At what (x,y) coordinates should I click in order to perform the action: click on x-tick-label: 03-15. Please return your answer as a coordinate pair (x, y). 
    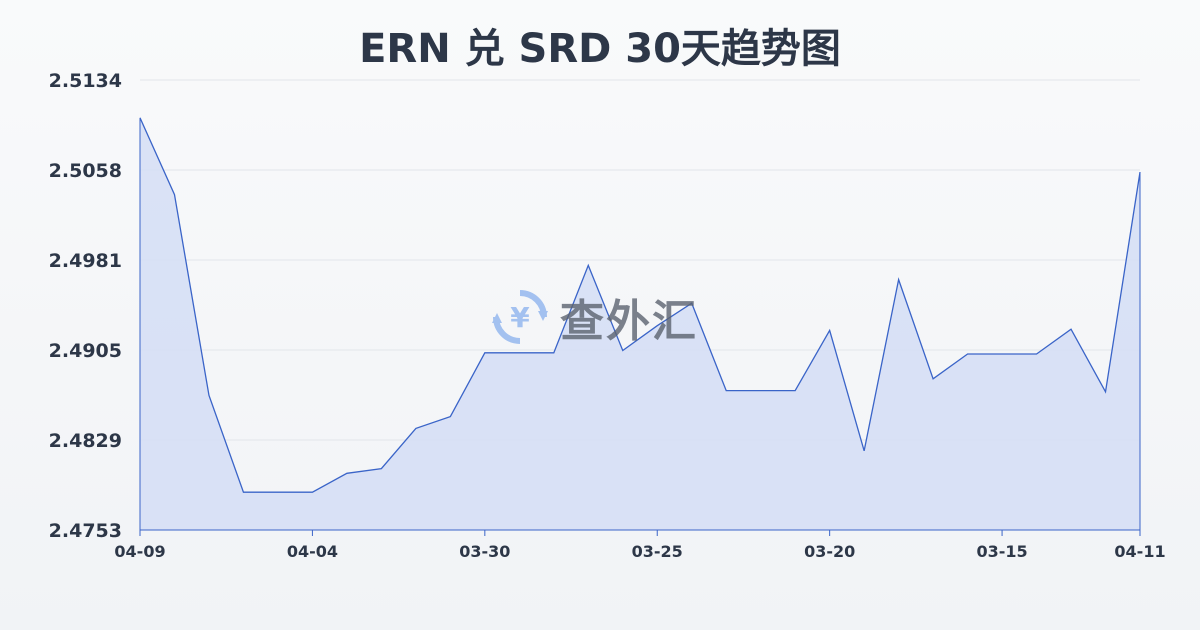
    Looking at the image, I should click on (1001, 551).